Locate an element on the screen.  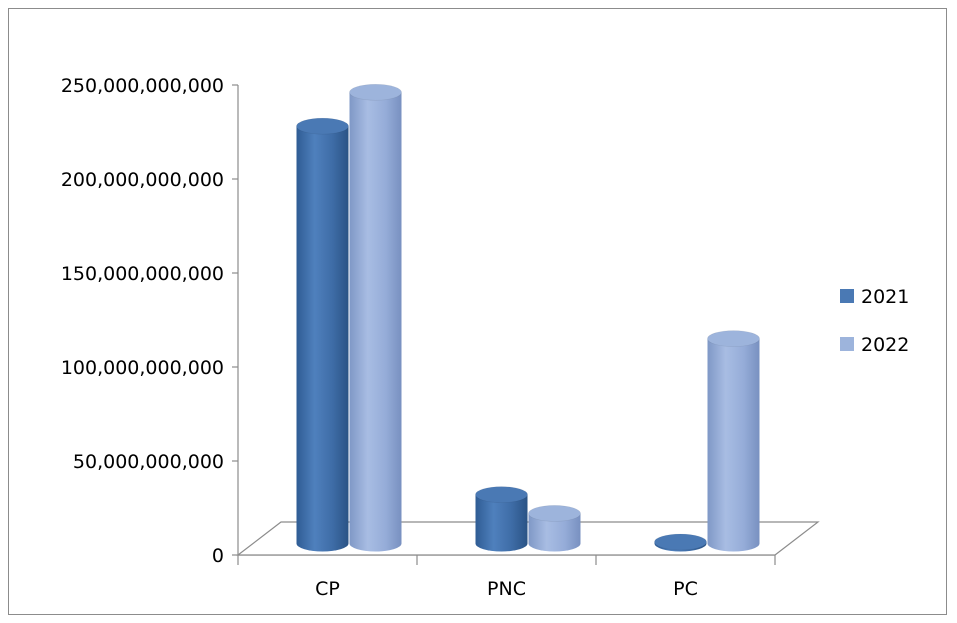
bar-cp-2021 is located at coordinates (322, 334).